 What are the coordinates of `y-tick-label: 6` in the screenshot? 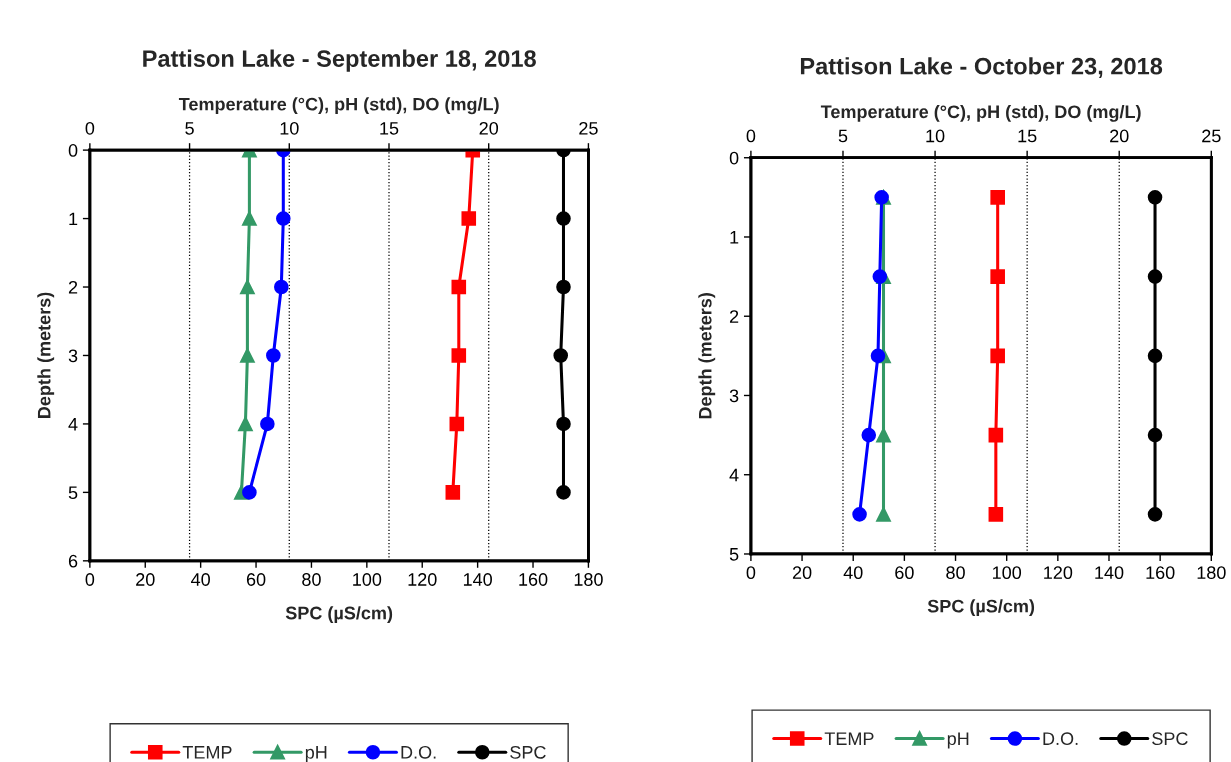 It's located at (73, 561).